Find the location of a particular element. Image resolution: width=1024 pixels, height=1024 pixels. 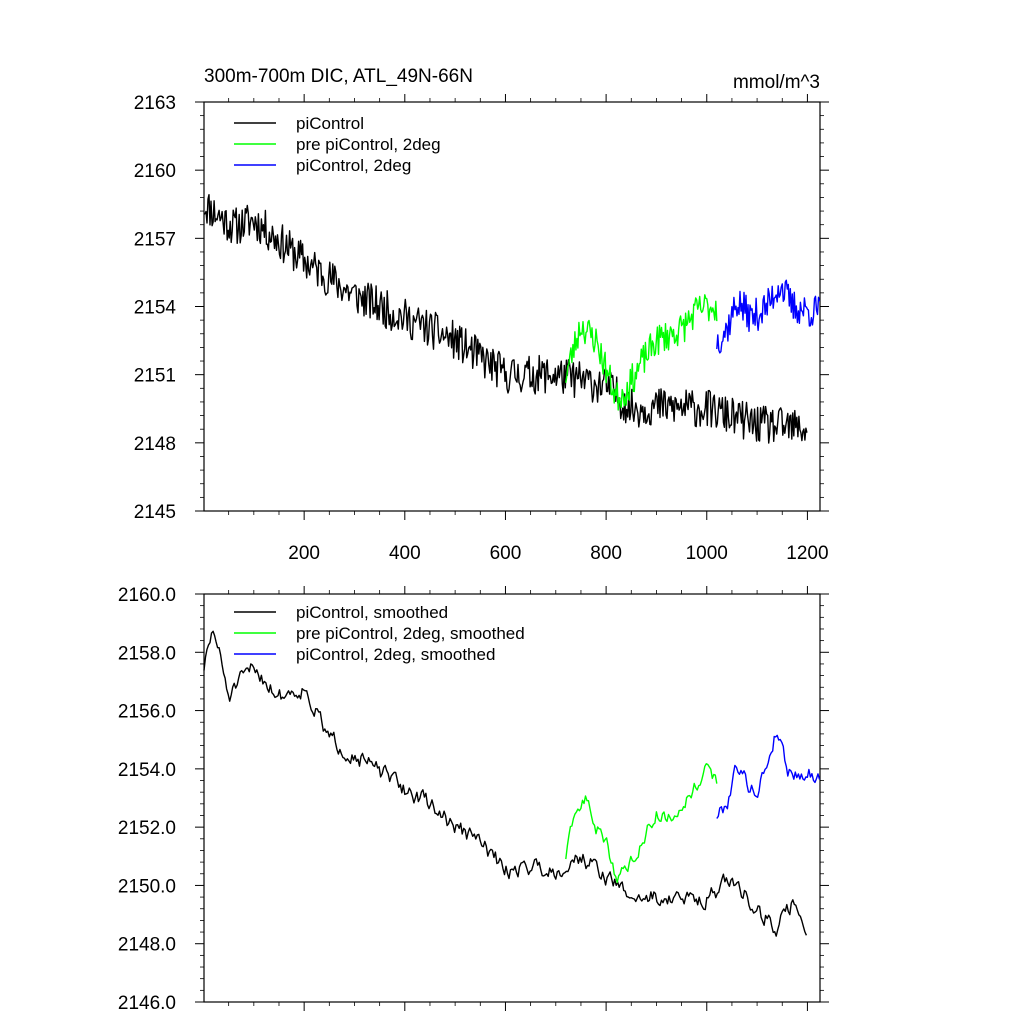

legend-label: pre piControl, 2deg, smoothed is located at coordinates (410, 633).